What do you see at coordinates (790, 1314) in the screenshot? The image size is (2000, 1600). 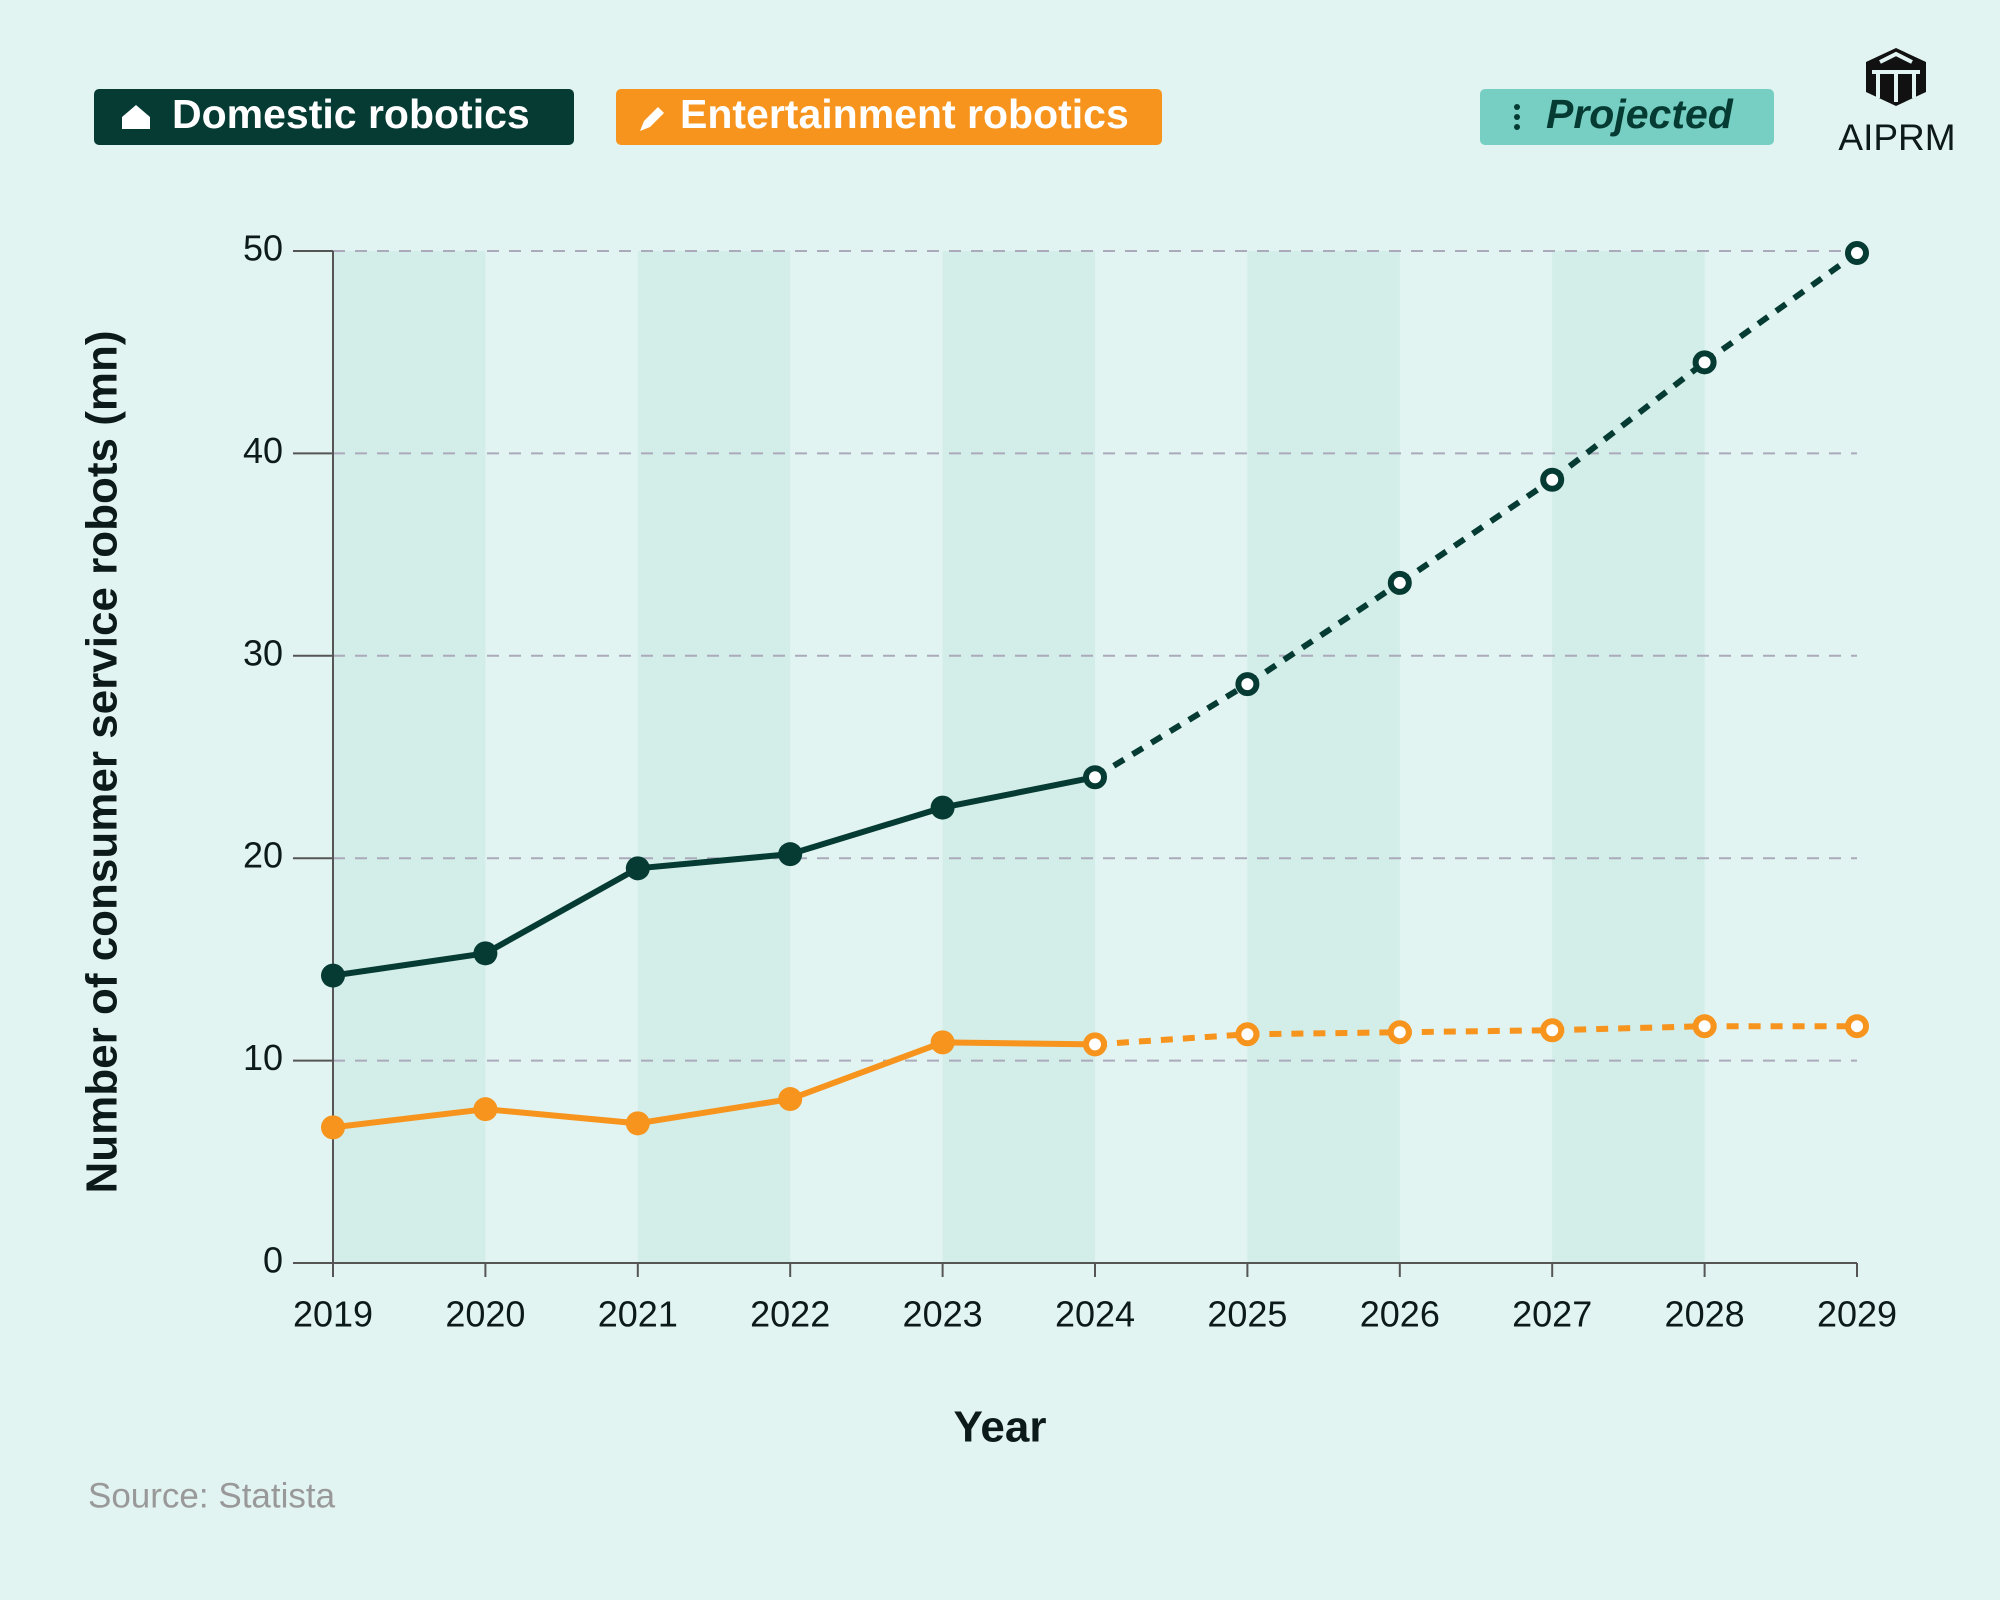 I see `x-tick-label: 2022` at bounding box center [790, 1314].